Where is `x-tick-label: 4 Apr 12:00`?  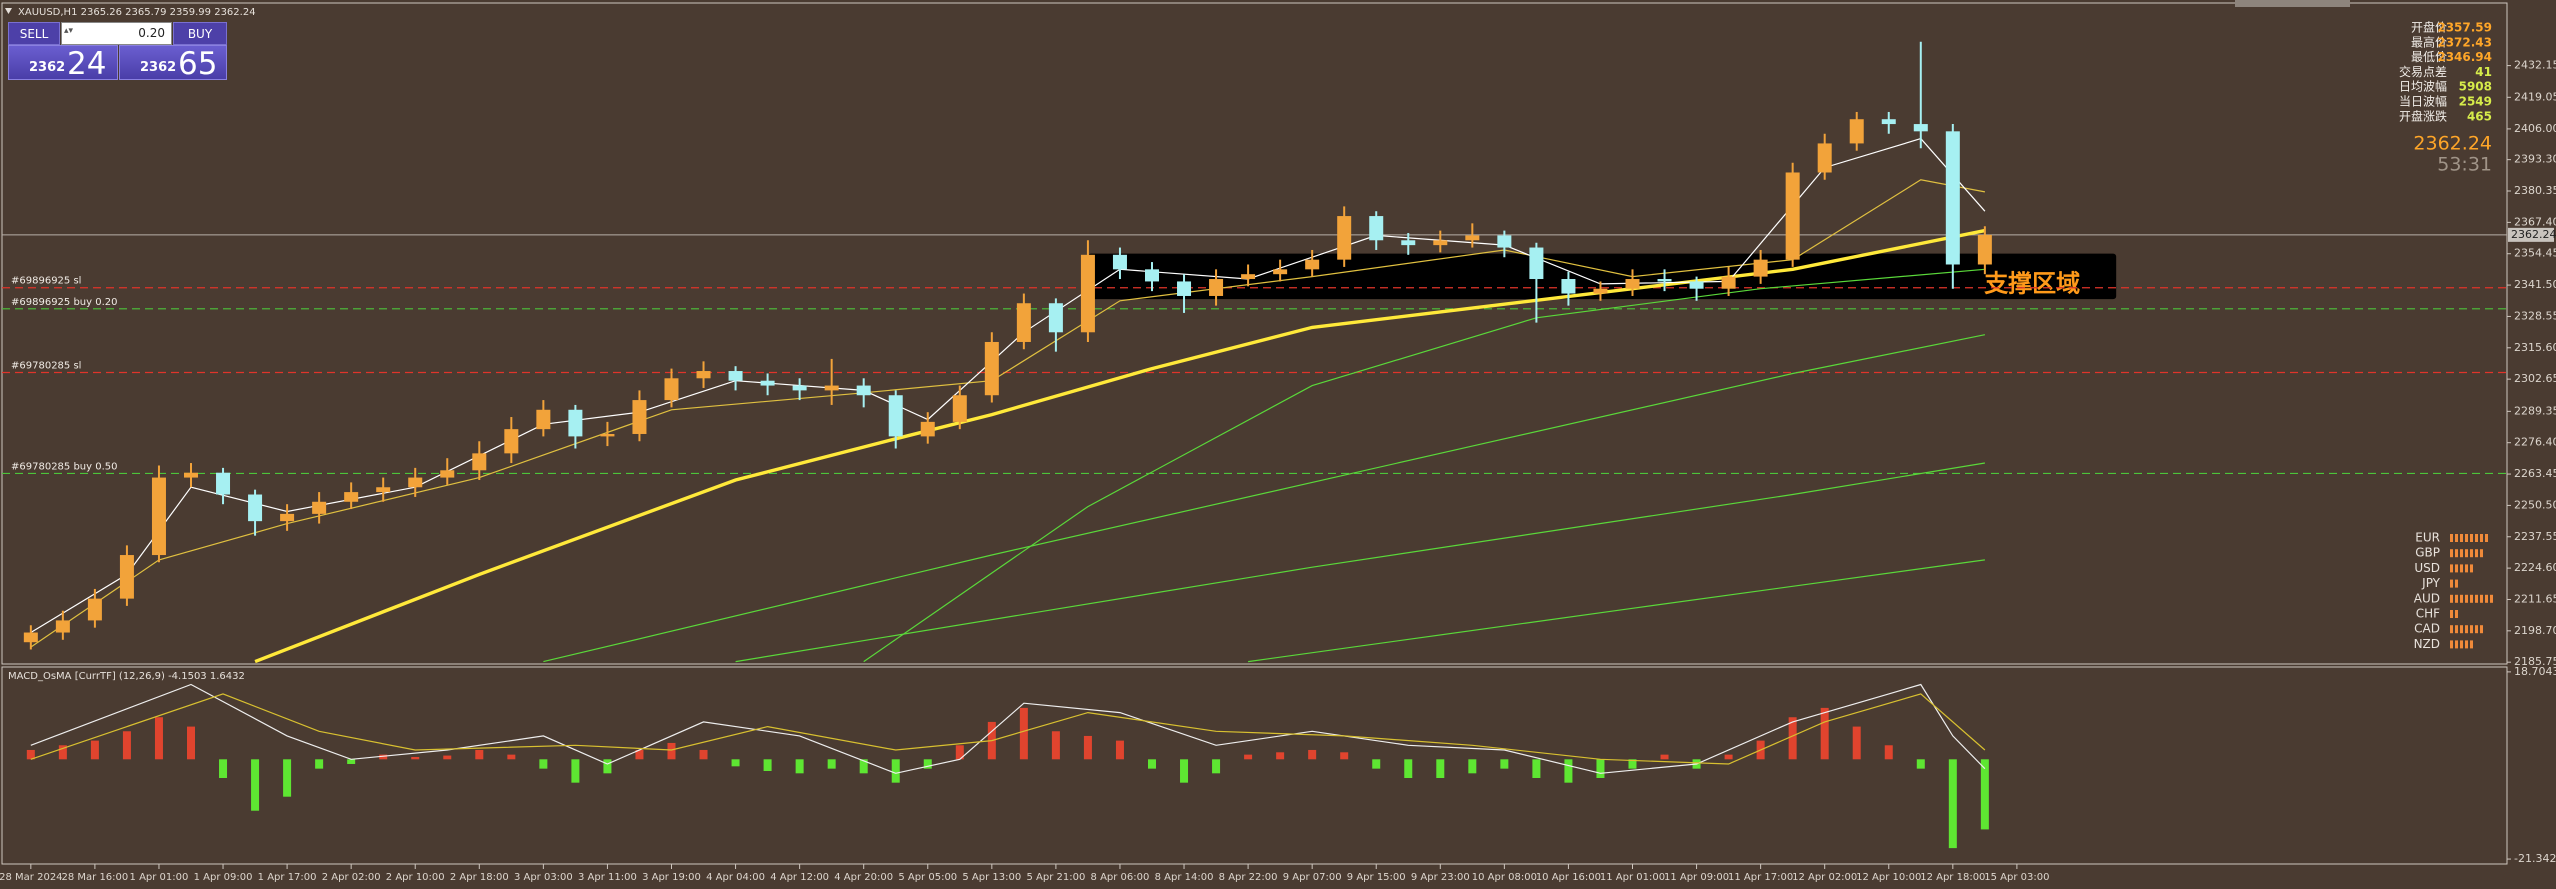 x-tick-label: 4 Apr 12:00 is located at coordinates (799, 877).